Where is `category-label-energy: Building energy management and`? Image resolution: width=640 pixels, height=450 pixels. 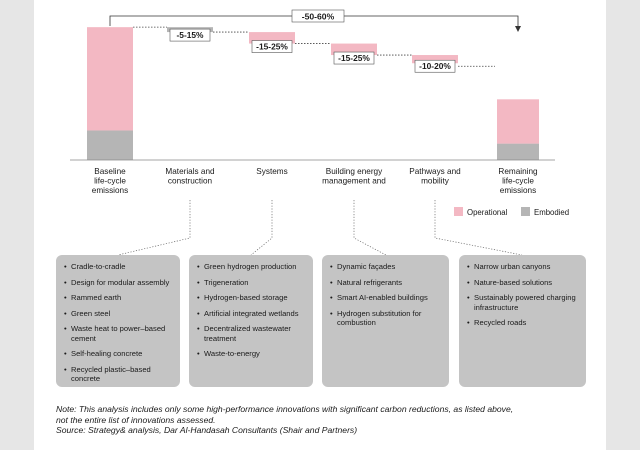
category-label-energy: Building energy management and is located at coordinates (354, 176).